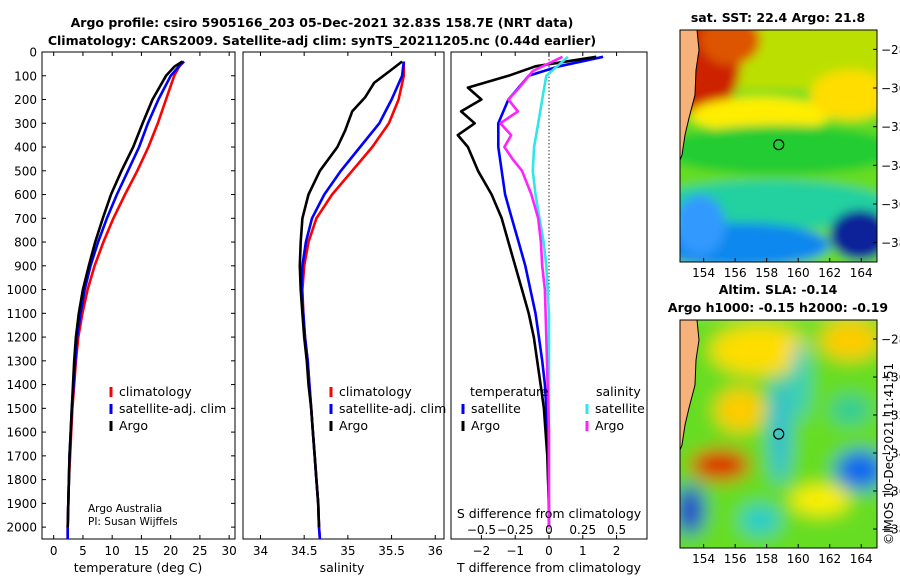 The width and height of the screenshot is (900, 580). Describe the element at coordinates (391, 551) in the screenshot. I see `x-tick-label: 35.5` at that location.